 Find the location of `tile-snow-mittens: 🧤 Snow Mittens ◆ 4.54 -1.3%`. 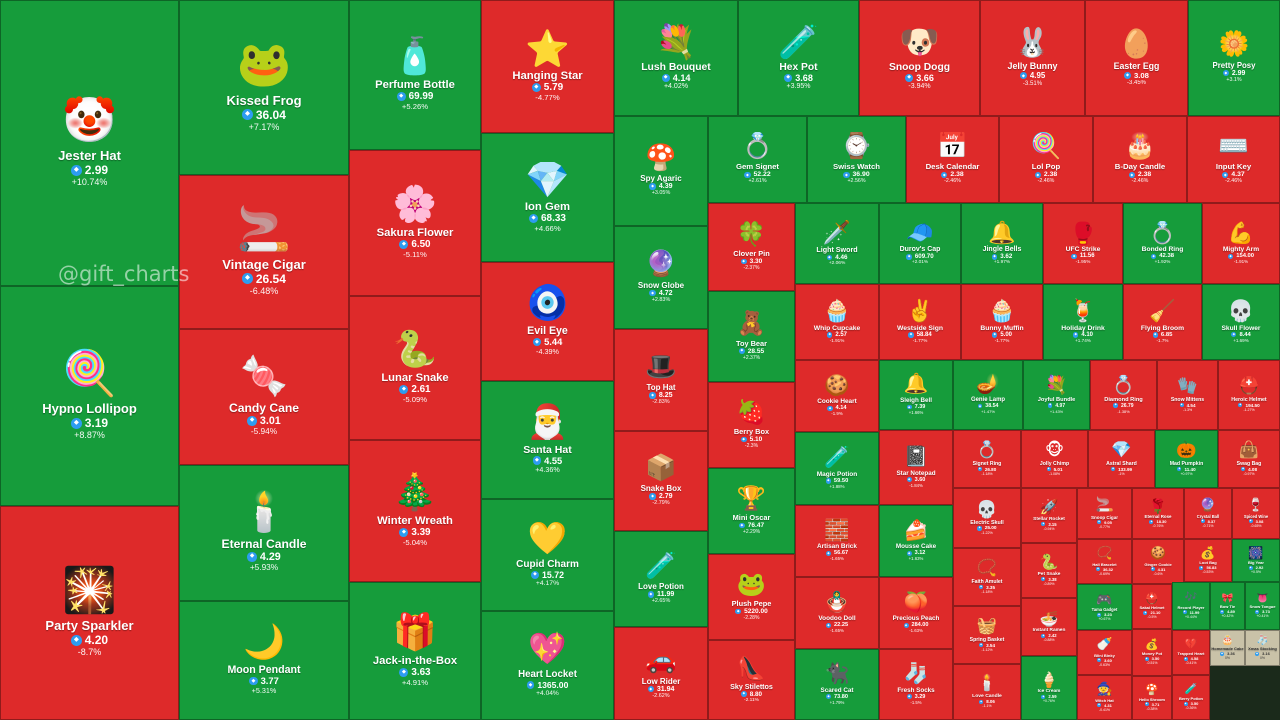

tile-snow-mittens: 🧤 Snow Mittens ◆ 4.54 -1.3% is located at coordinates (1187, 395).